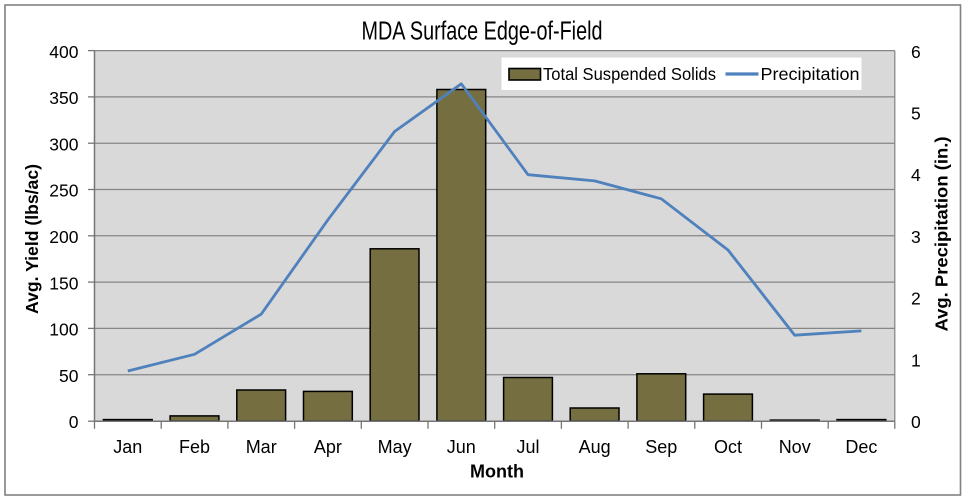 Image resolution: width=966 pixels, height=499 pixels. I want to click on svg-text: 3, so click(916, 237).